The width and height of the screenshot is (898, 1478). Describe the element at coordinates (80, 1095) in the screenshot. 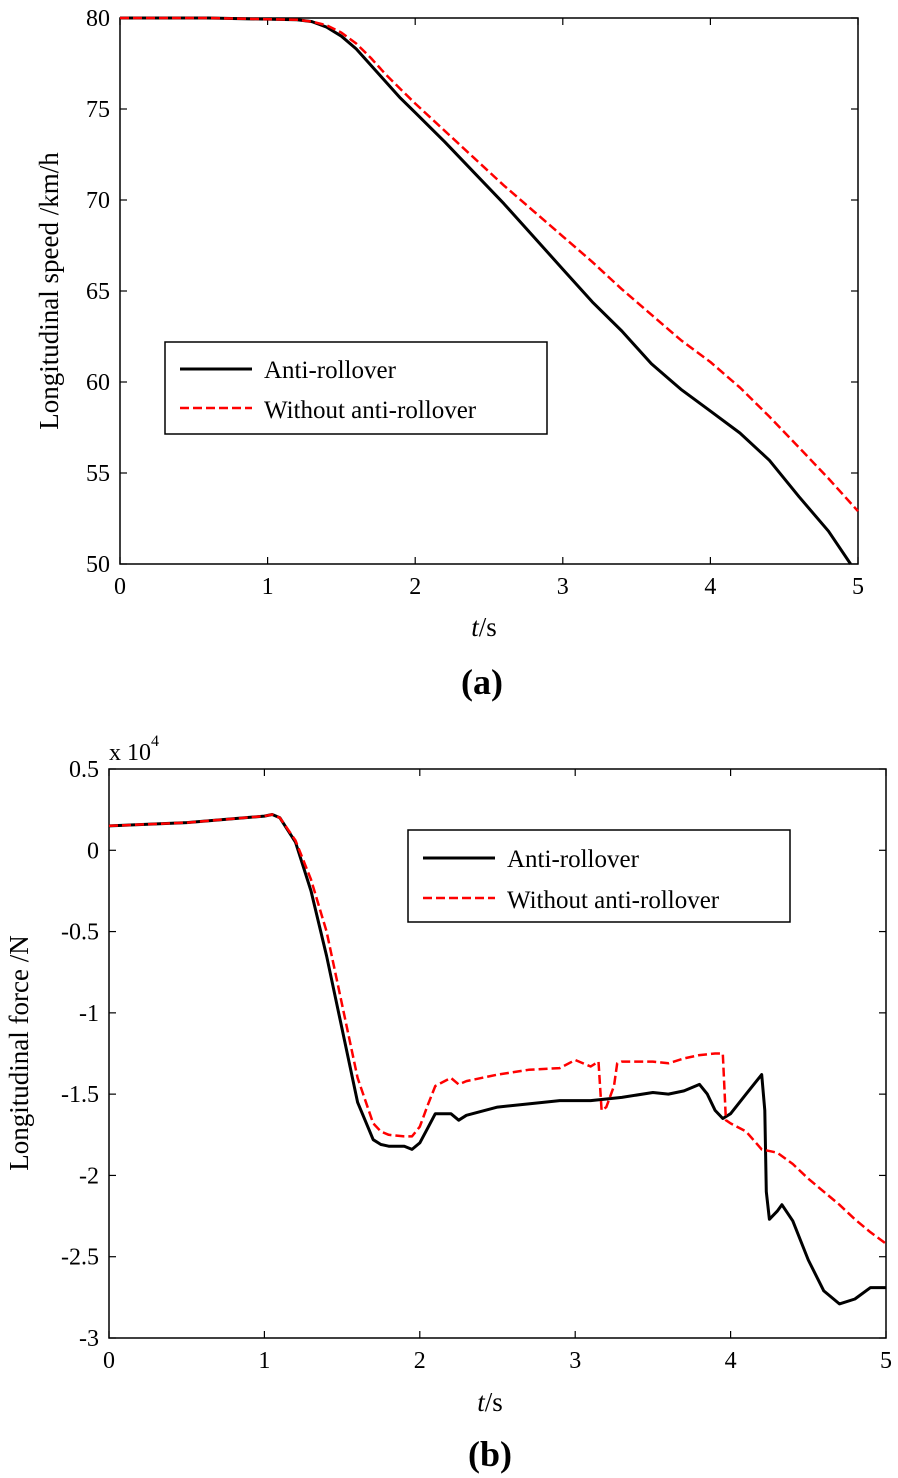

I see `y-tick-label: -1.5` at that location.